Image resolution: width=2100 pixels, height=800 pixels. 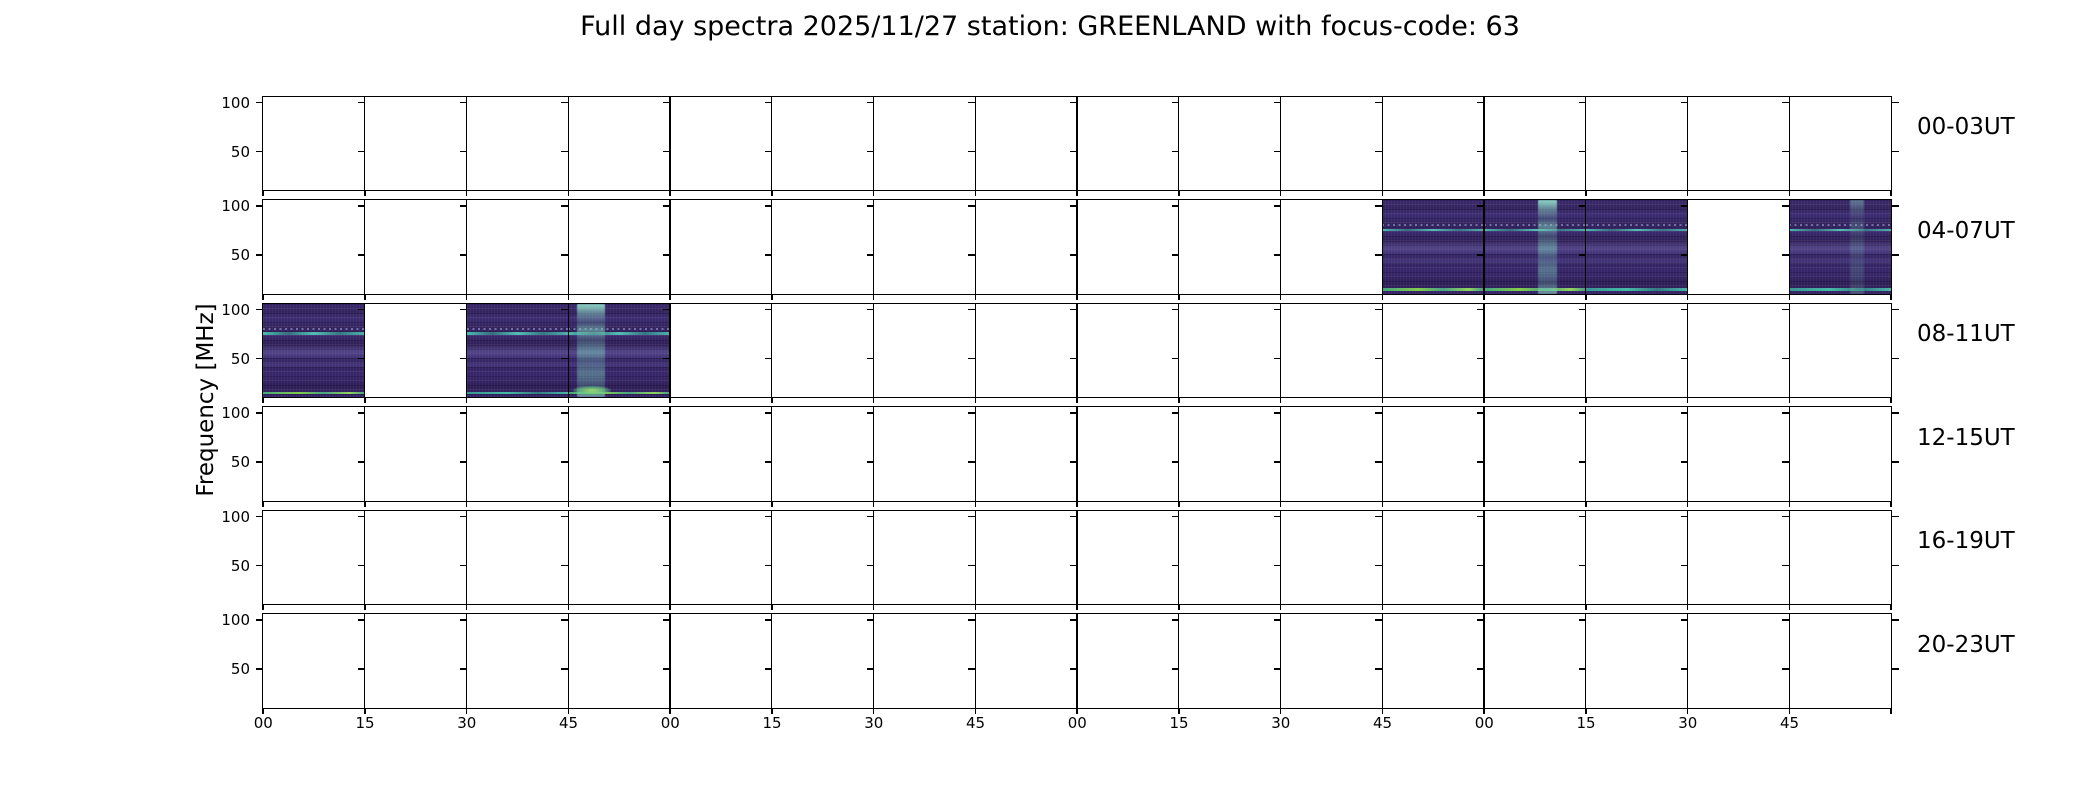 What do you see at coordinates (1966, 541) in the screenshot?
I see `row-time-label: 16-19UT` at bounding box center [1966, 541].